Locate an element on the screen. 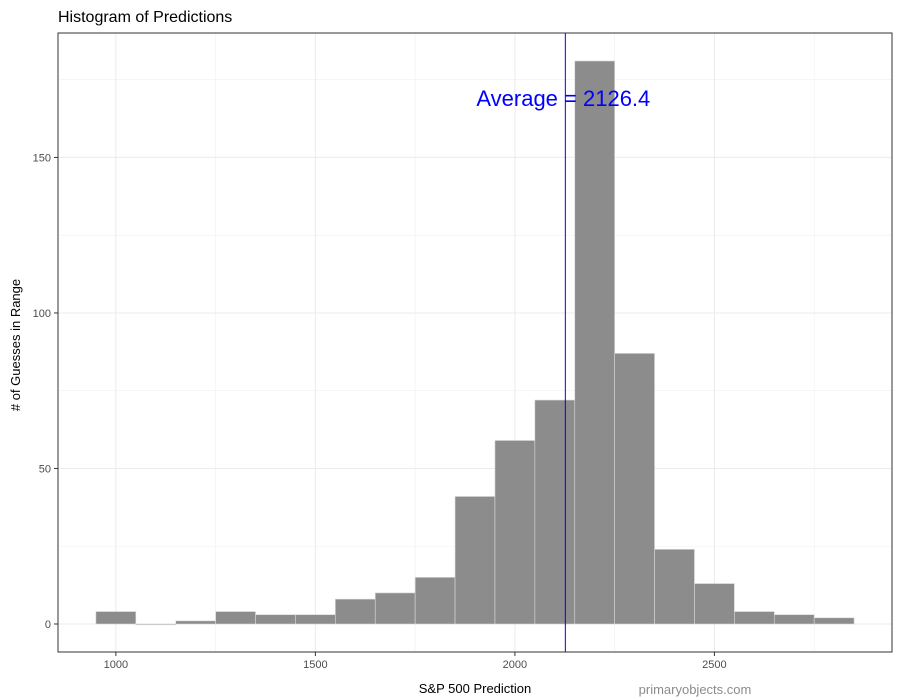  chart-title: Histogram of Predictions is located at coordinates (145, 17).